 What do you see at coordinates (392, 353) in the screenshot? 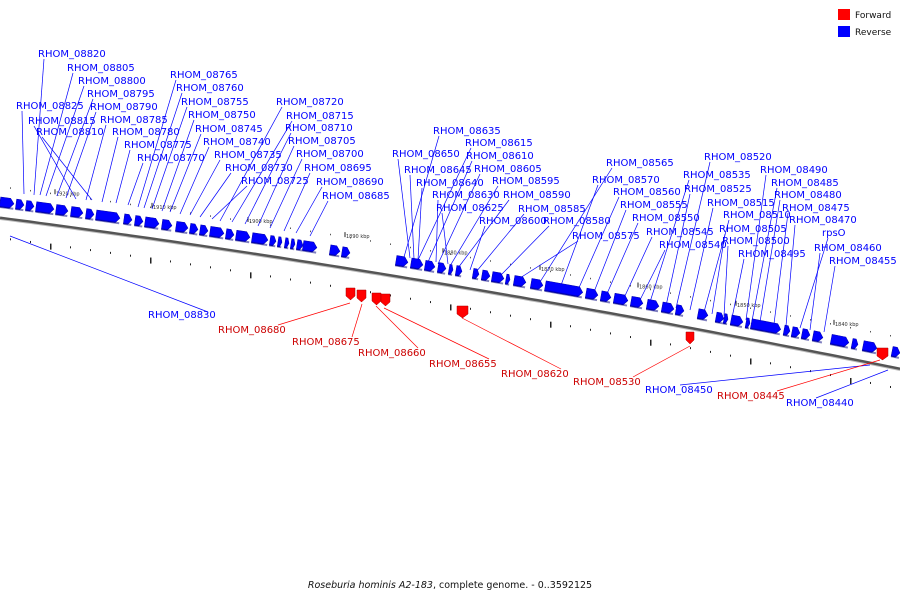
I see `gene-label-forward: RHOM_08660` at bounding box center [392, 353].